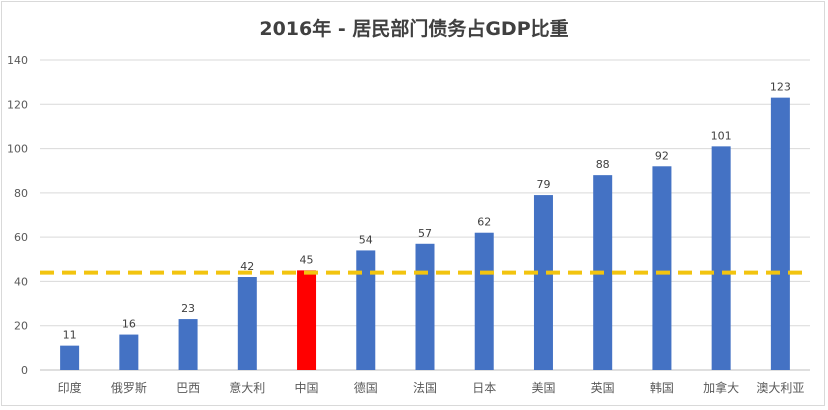 The width and height of the screenshot is (828, 410). What do you see at coordinates (21, 281) in the screenshot?
I see `y-tick-label: 40` at bounding box center [21, 281].